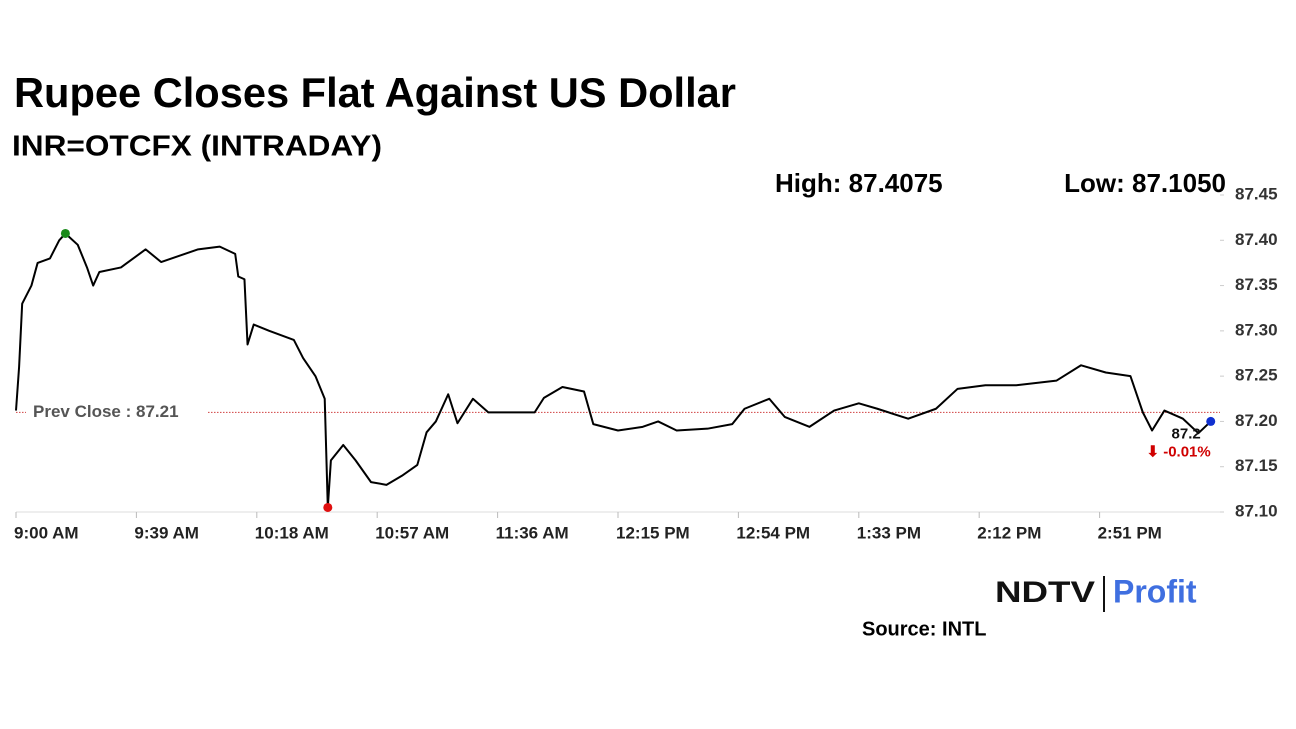  I want to click on prev-close-bg, so click(117, 412).